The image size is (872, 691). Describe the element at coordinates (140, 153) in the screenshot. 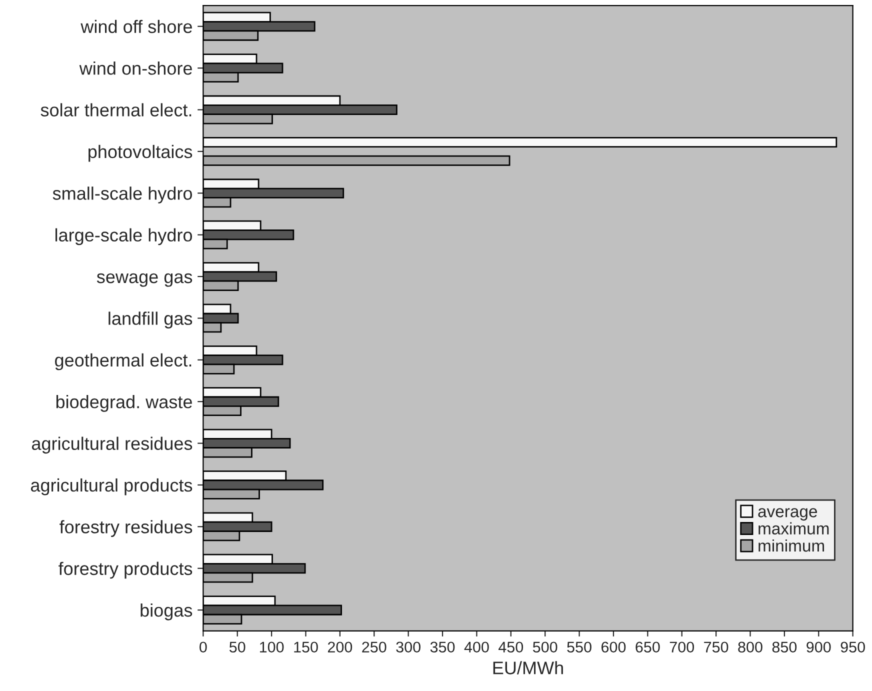

I see `y-tick-label: photovoltaics` at that location.